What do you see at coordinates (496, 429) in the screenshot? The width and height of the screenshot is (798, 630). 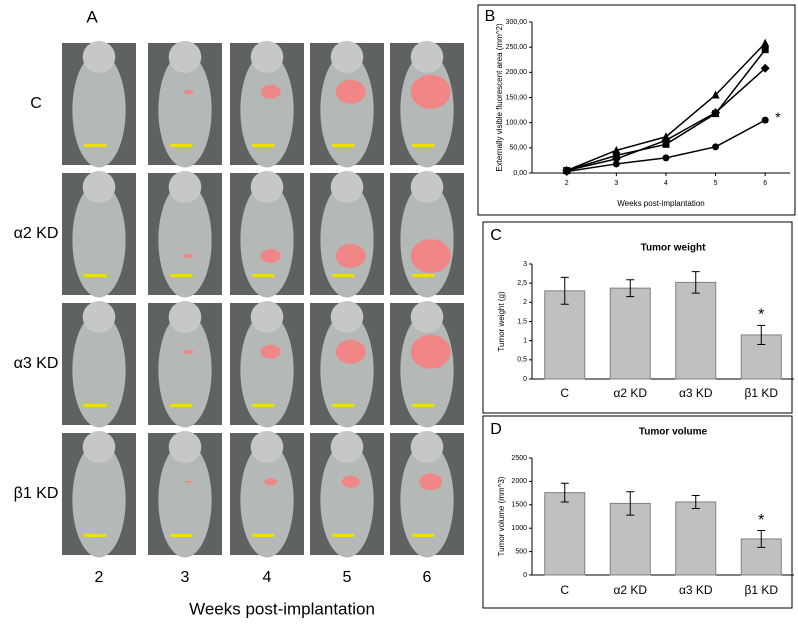 I see `panel-label: D` at bounding box center [496, 429].